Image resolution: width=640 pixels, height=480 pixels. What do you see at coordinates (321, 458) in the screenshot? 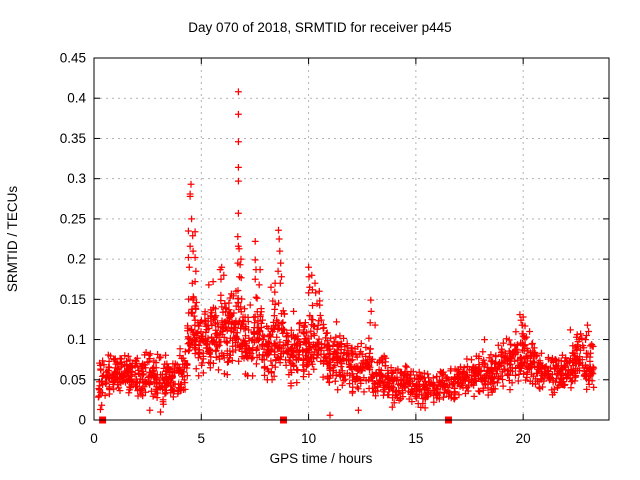
I see `x-axis-label: GPS time / hours` at bounding box center [321, 458].